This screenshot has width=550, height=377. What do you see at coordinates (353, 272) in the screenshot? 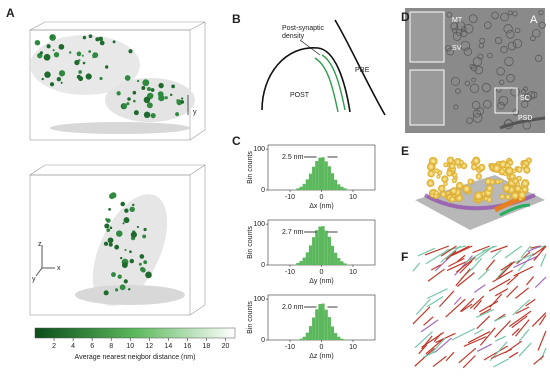
I see `x-tick-label: 10` at bounding box center [353, 272].